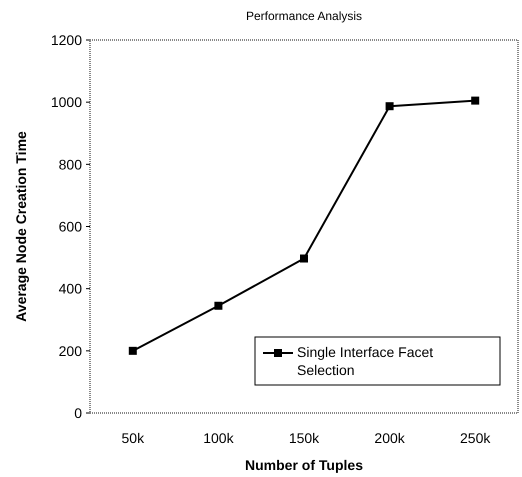 This screenshot has width=522, height=477. What do you see at coordinates (304, 438) in the screenshot?
I see `x-tick-label: 150k` at bounding box center [304, 438].